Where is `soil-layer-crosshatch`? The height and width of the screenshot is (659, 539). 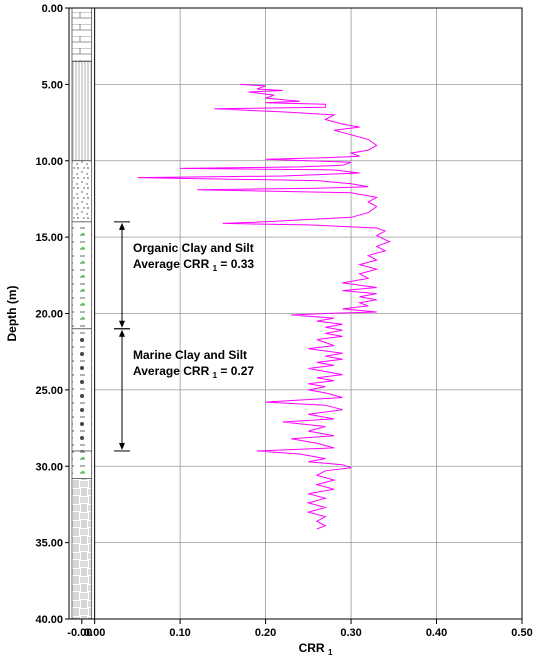 soil-layer-crosshatch is located at coordinates (82, 549).